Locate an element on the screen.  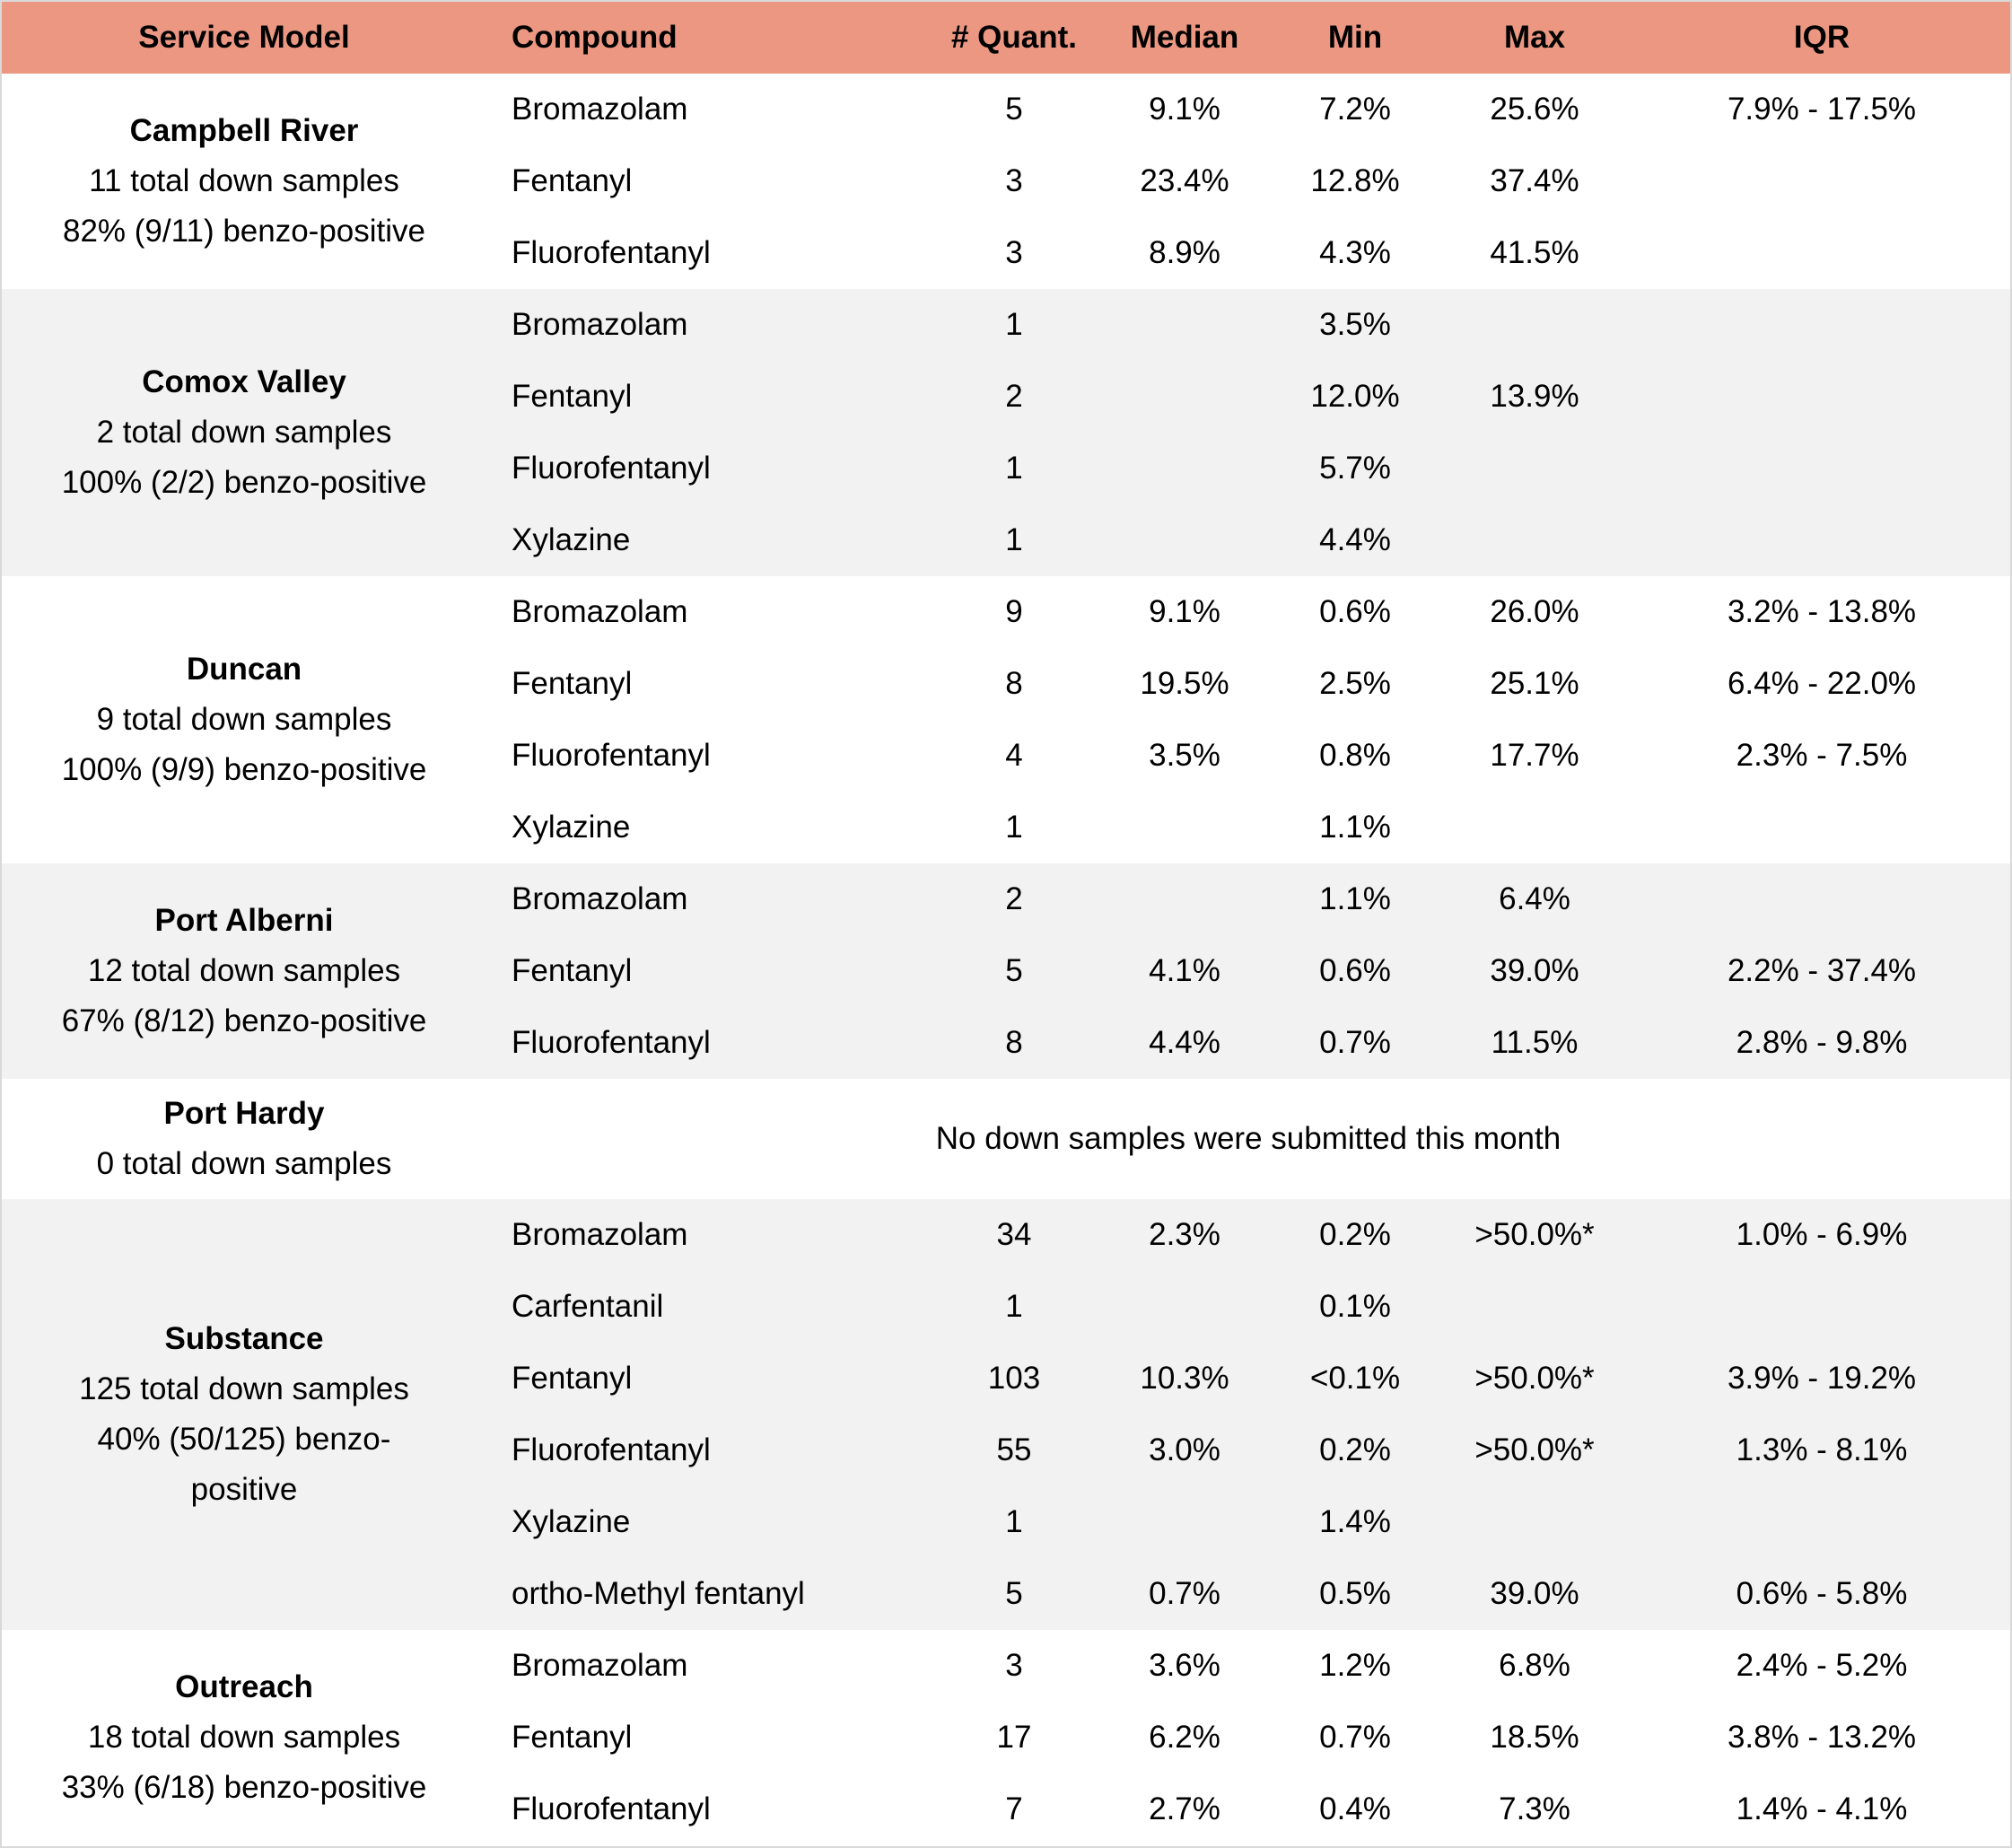
cell-iqr: 7.9% - 17.5% is located at coordinates (1822, 109).